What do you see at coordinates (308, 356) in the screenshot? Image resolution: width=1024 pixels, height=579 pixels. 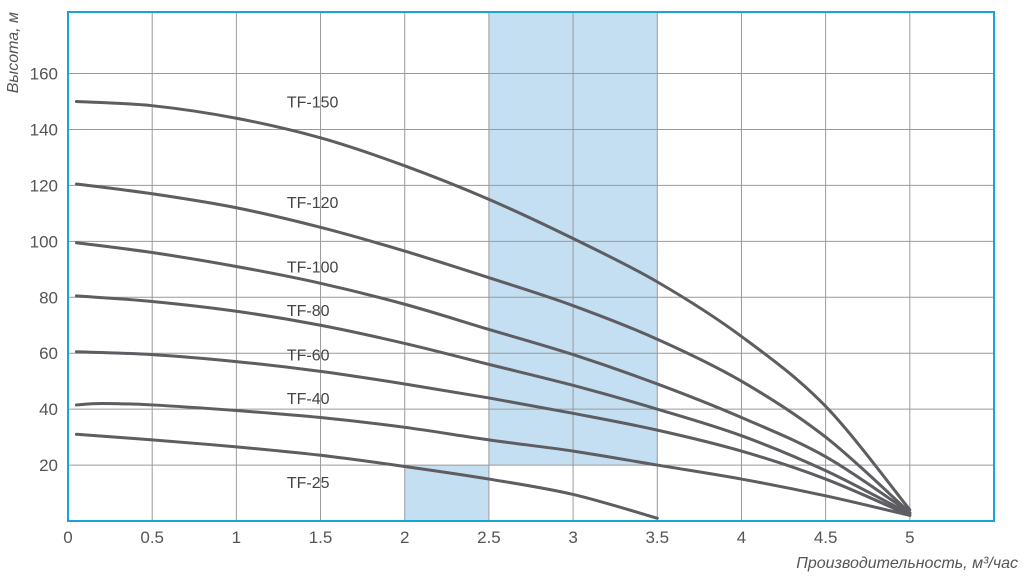 I see `series-label-tf-60: TF-60` at bounding box center [308, 356].